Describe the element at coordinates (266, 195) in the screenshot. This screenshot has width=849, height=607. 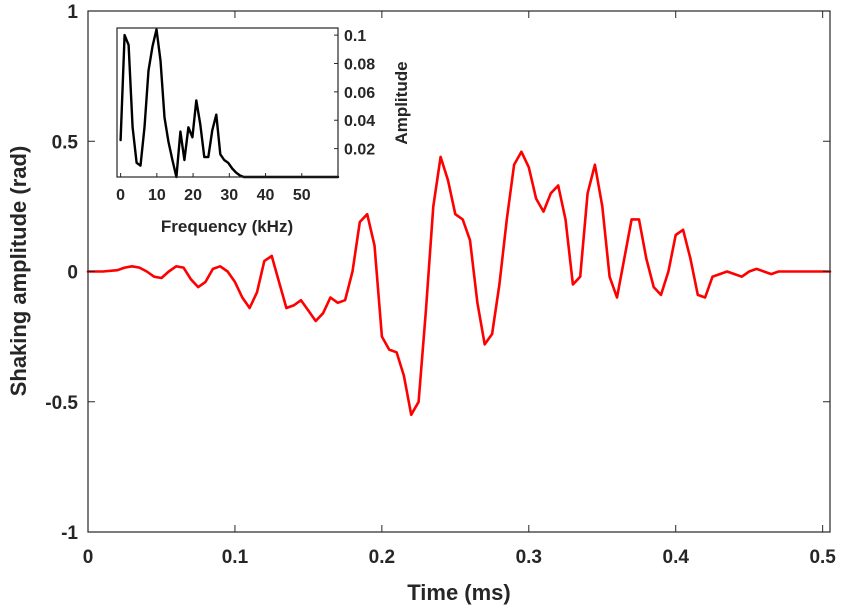
I see `inset-x-tick-label: 40` at that location.